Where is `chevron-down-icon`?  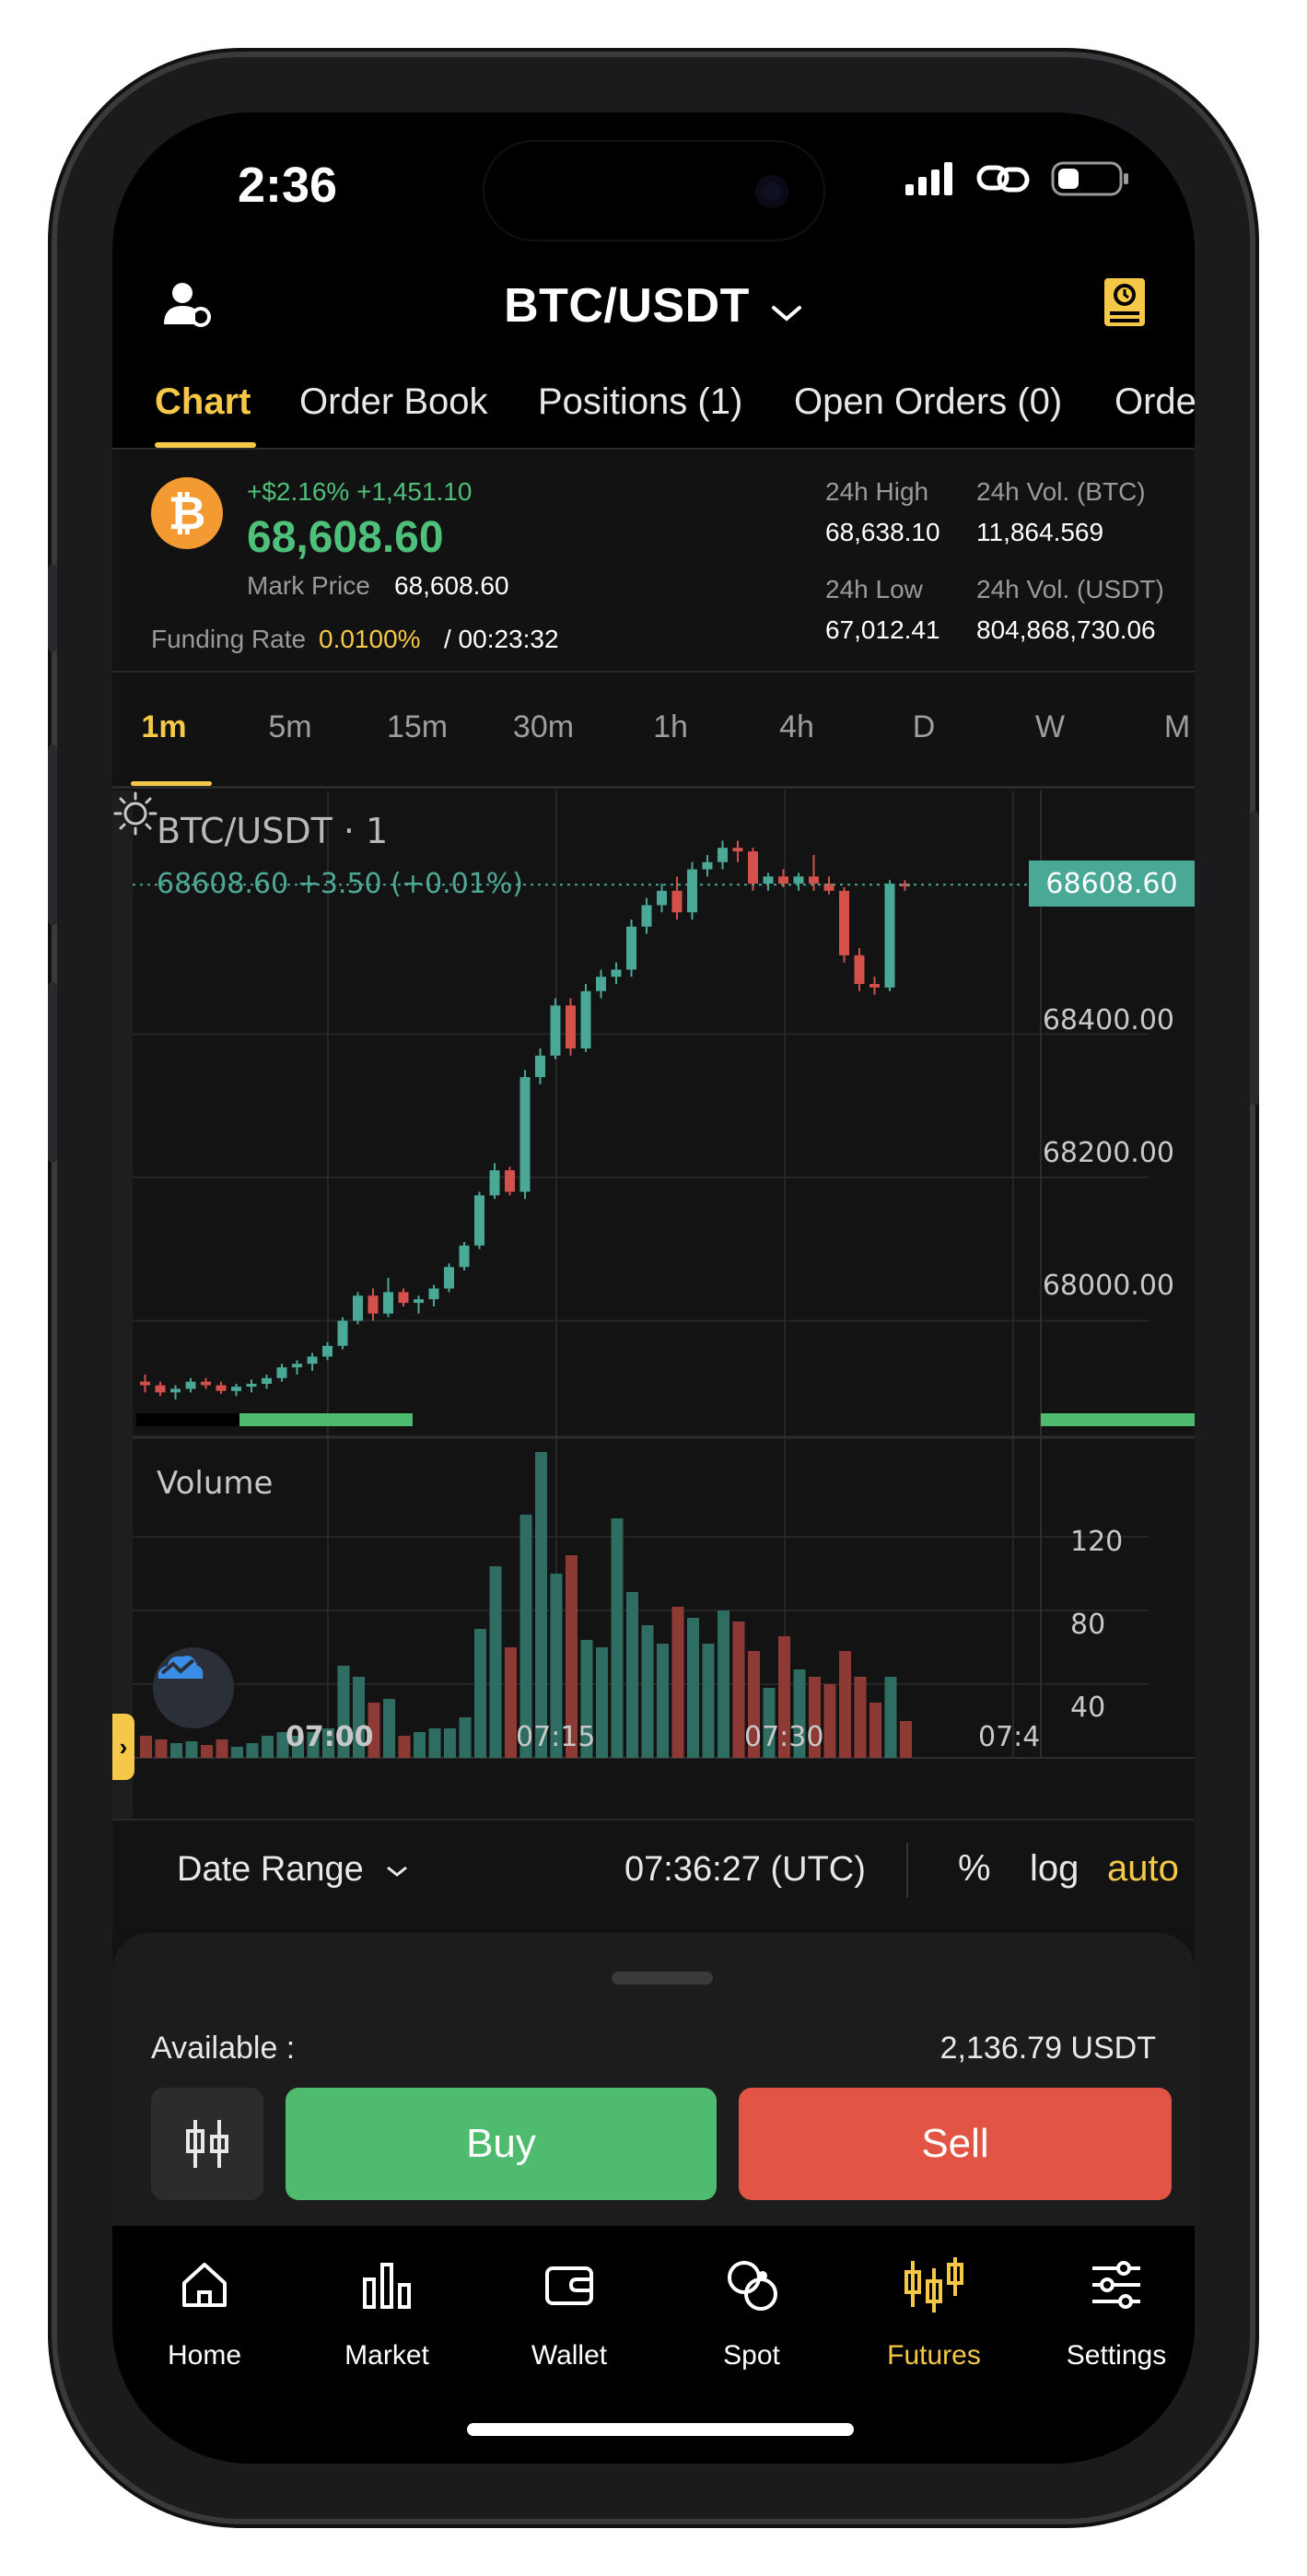
chevron-down-icon is located at coordinates (398, 1871).